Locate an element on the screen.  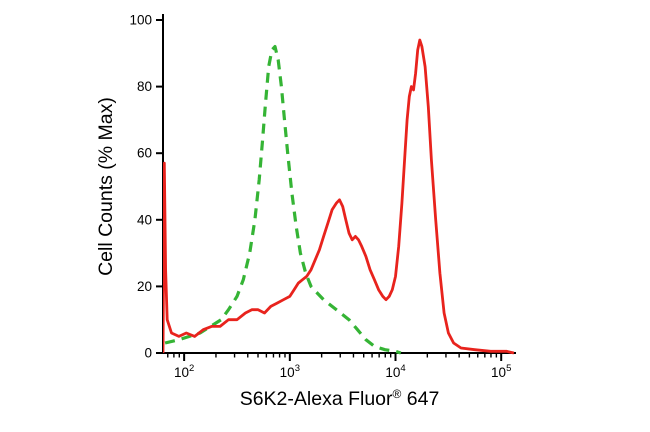
y-tick-label: 80 is located at coordinates (144, 86).